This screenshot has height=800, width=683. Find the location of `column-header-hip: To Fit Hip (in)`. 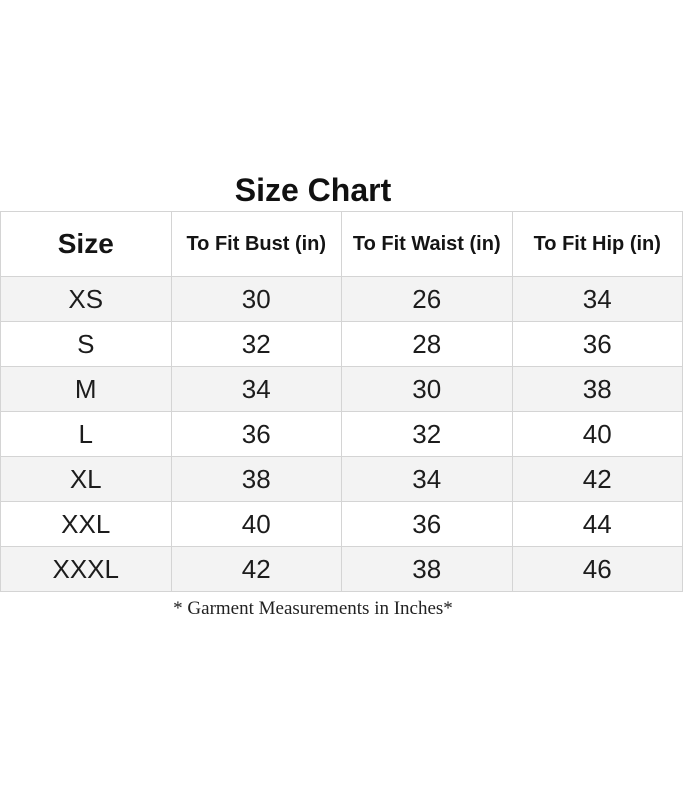

column-header-hip: To Fit Hip (in) is located at coordinates (597, 244).